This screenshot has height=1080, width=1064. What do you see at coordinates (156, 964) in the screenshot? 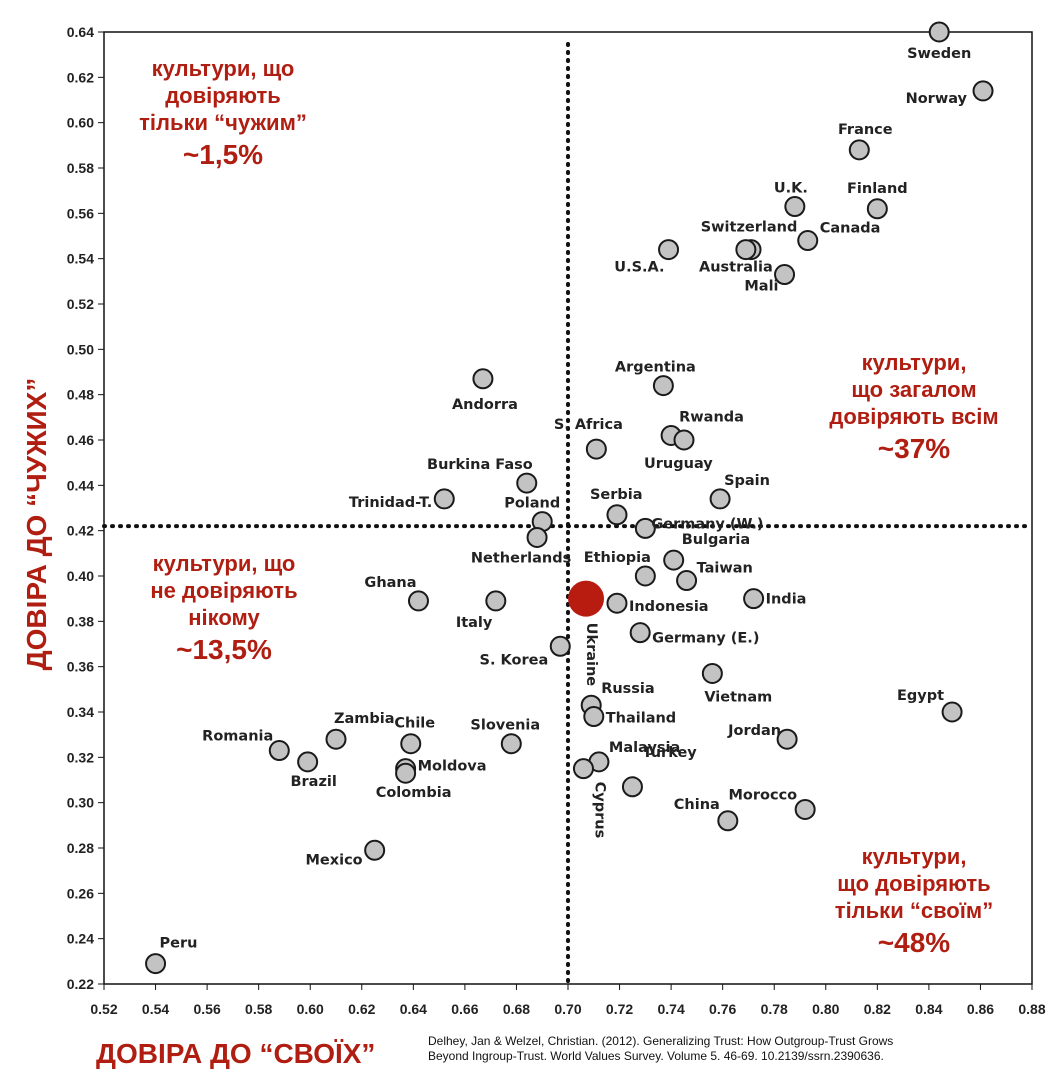
I see `point-peru` at bounding box center [156, 964].